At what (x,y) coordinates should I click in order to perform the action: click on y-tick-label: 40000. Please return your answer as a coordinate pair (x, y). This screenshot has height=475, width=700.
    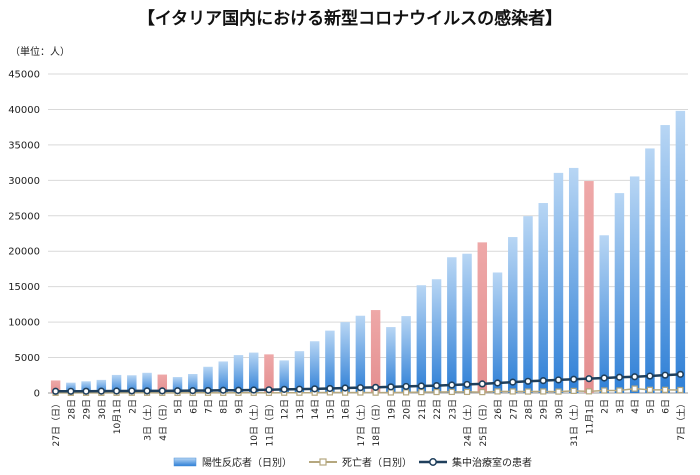
    Looking at the image, I should click on (24, 110).